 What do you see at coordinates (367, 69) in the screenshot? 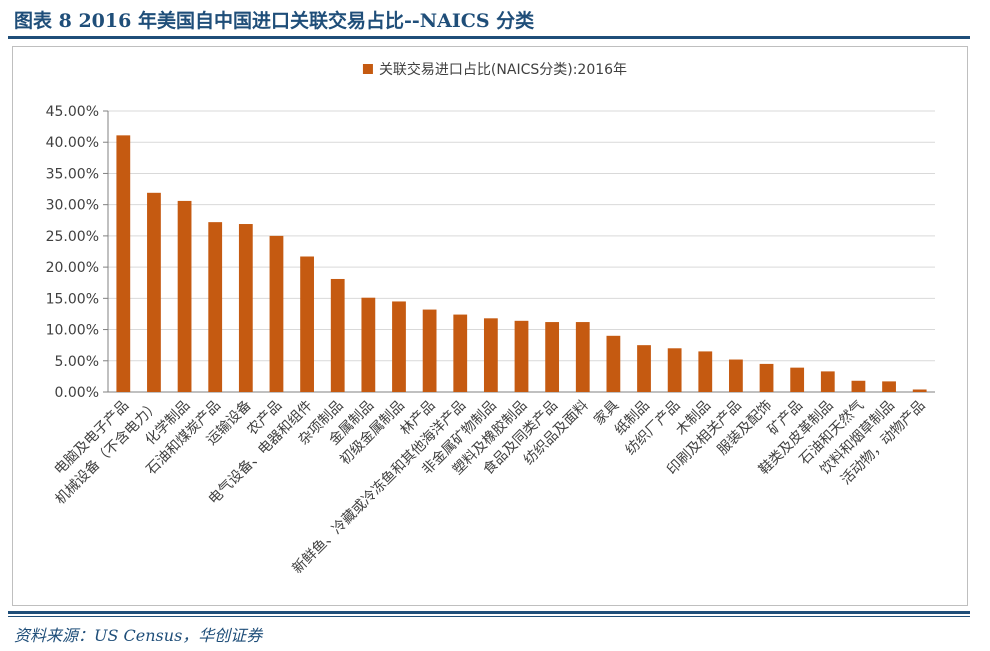
I see `legend-swatch` at bounding box center [367, 69].